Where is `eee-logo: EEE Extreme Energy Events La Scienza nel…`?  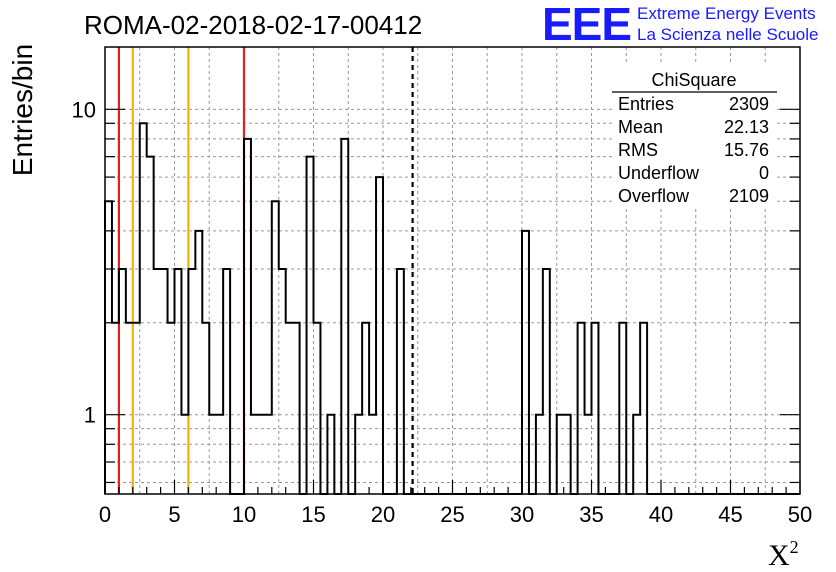 eee-logo: EEE Extreme Energy Events La Scienza nel… is located at coordinates (680, 25).